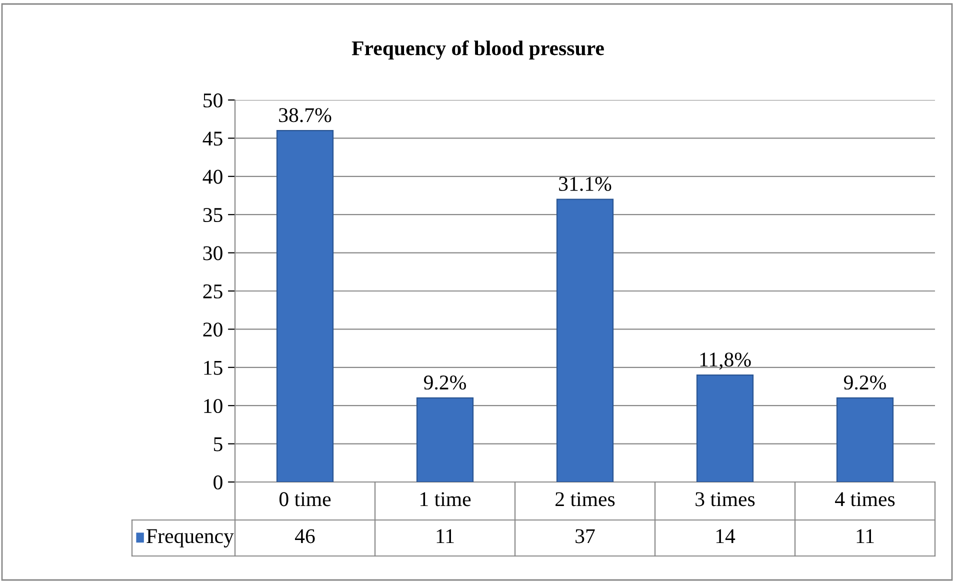 This screenshot has height=582, width=956. I want to click on y-tick-label: 20, so click(212, 329).